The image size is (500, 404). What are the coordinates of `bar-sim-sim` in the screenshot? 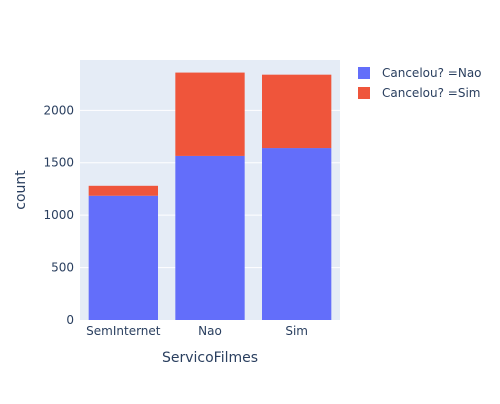 It's located at (297, 111).